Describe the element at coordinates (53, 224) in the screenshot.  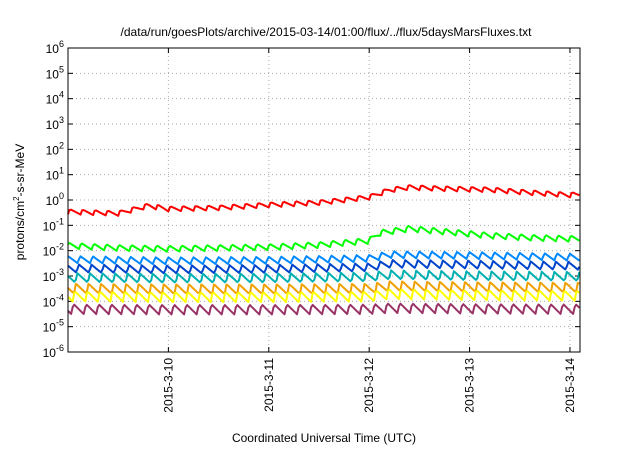
I see `y-tick-label: 10⁻¹` at that location.